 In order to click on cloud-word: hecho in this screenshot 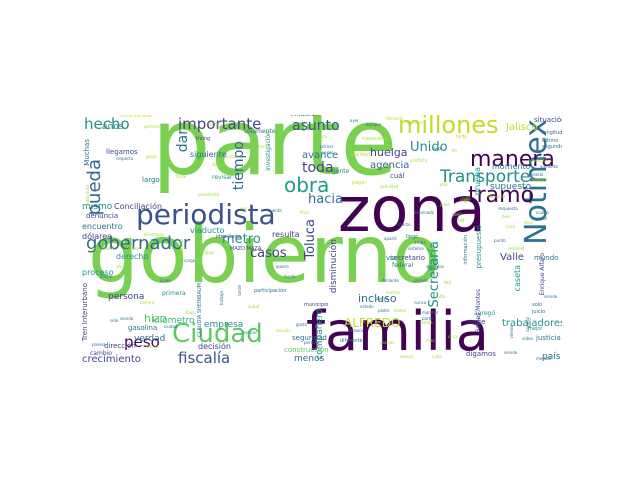, I will do `click(107, 124)`.